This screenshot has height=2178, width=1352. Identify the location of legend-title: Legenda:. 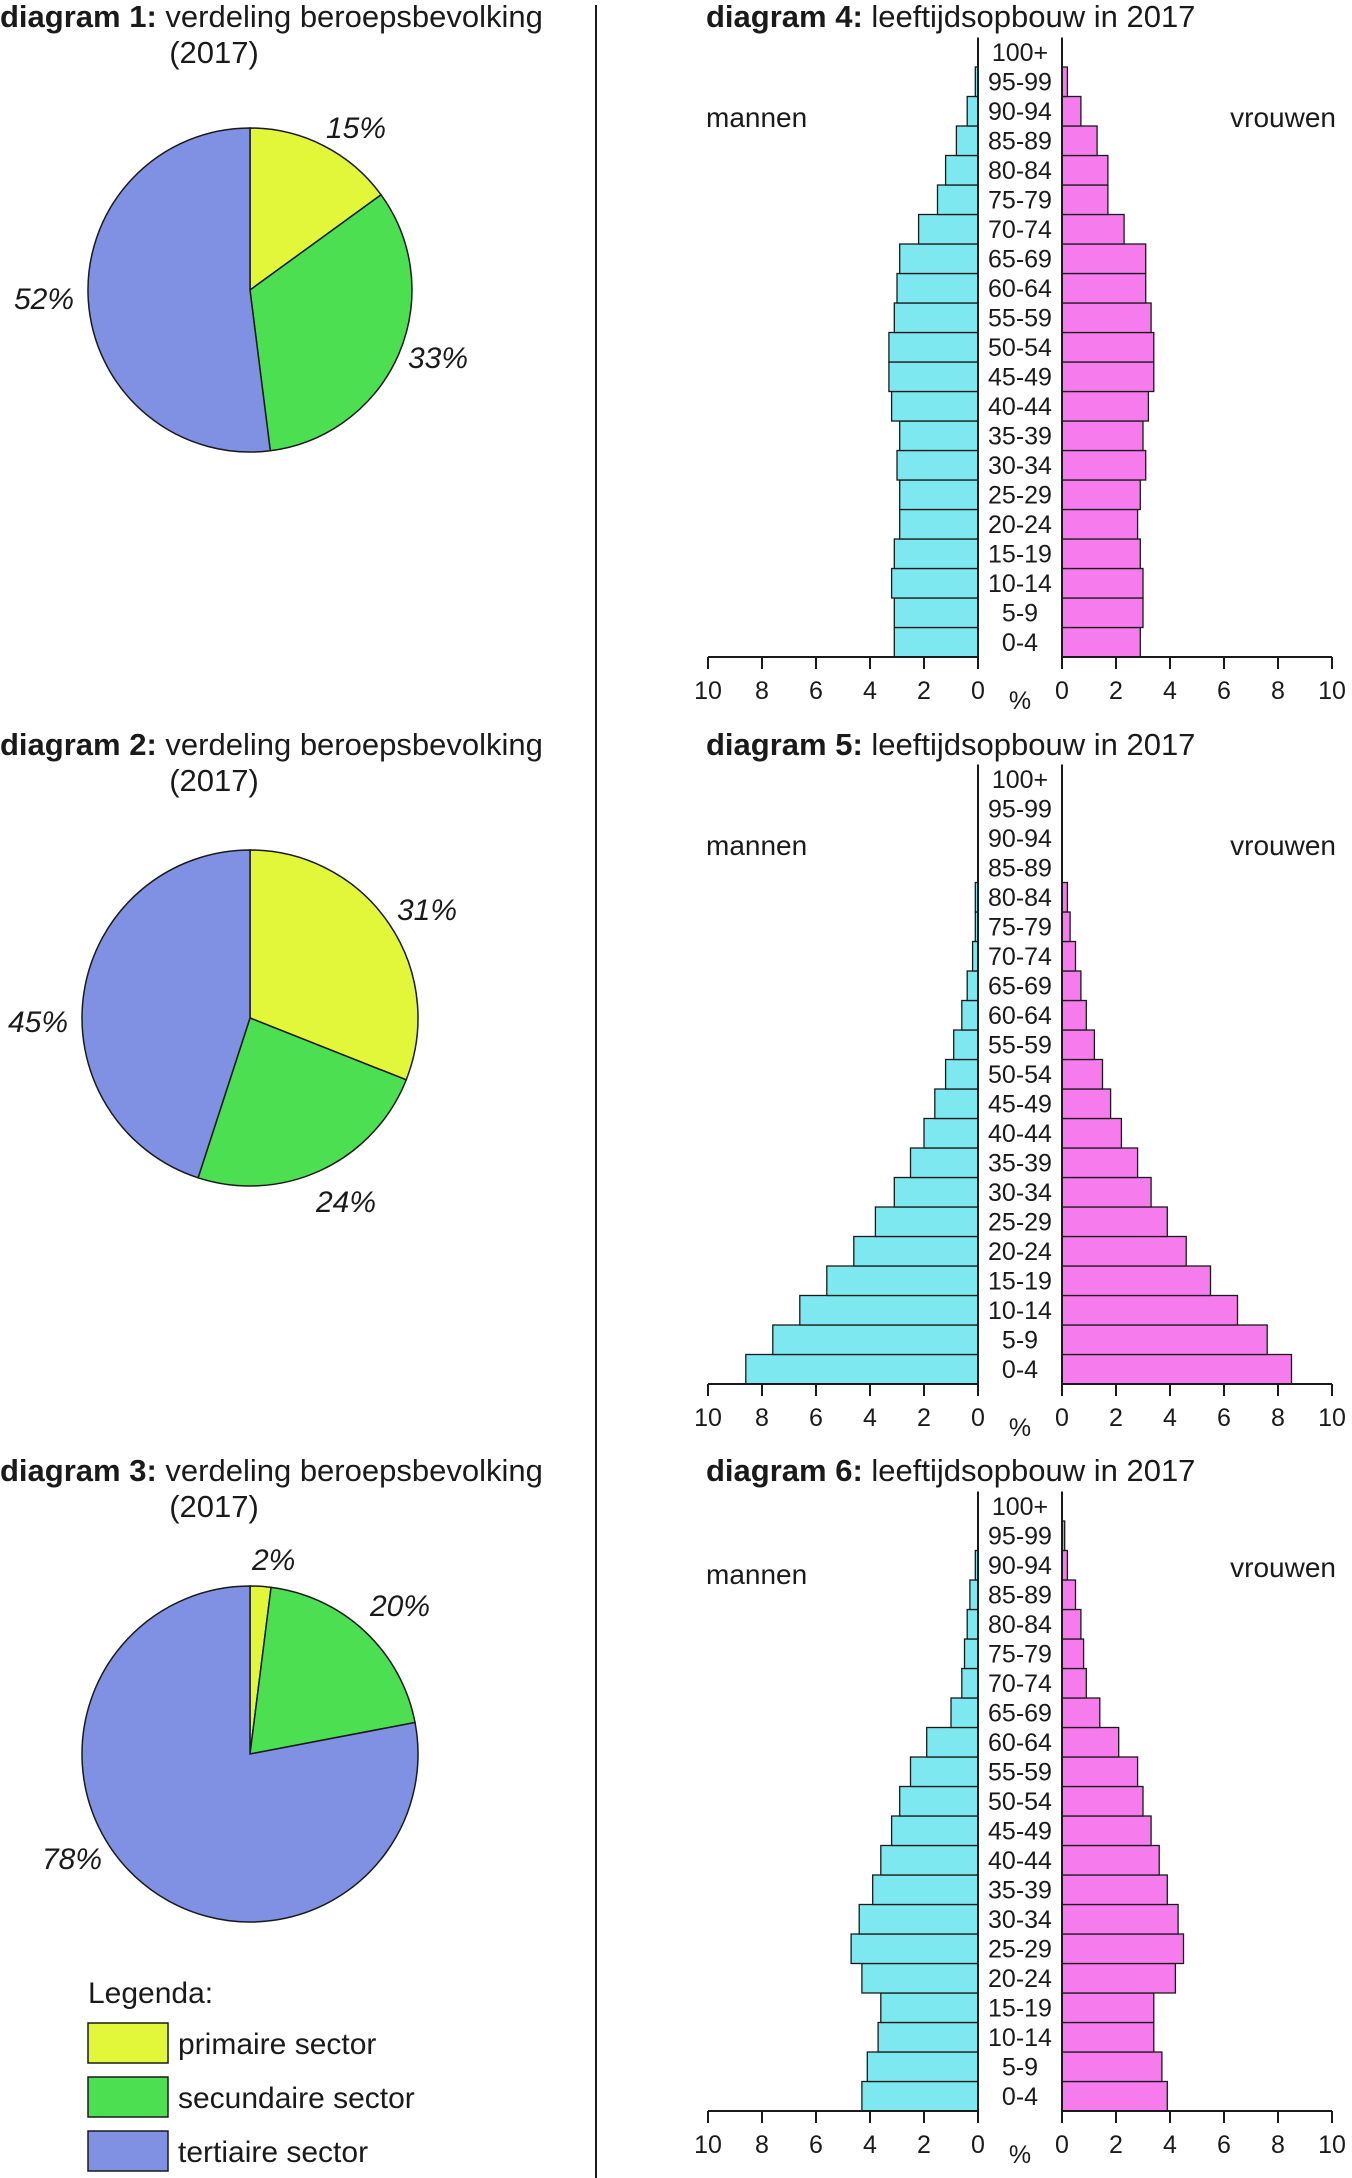
(150, 1993).